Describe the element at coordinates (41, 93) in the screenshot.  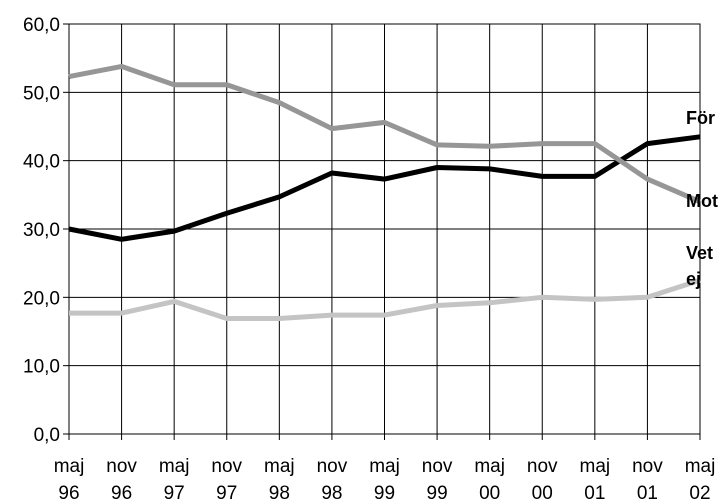
I see `y-tick-label: 50,0` at that location.